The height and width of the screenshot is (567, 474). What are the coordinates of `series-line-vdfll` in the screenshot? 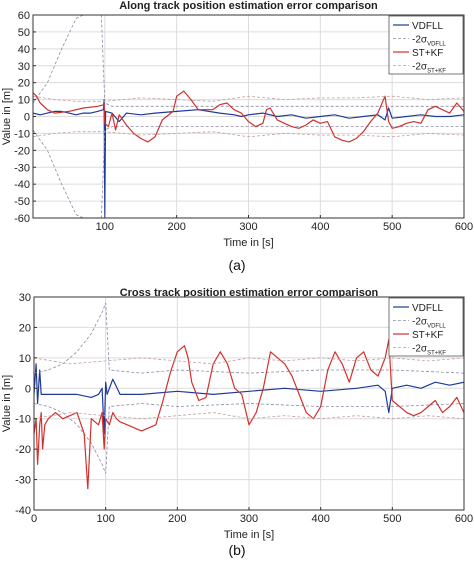 It's located at (249, 399).